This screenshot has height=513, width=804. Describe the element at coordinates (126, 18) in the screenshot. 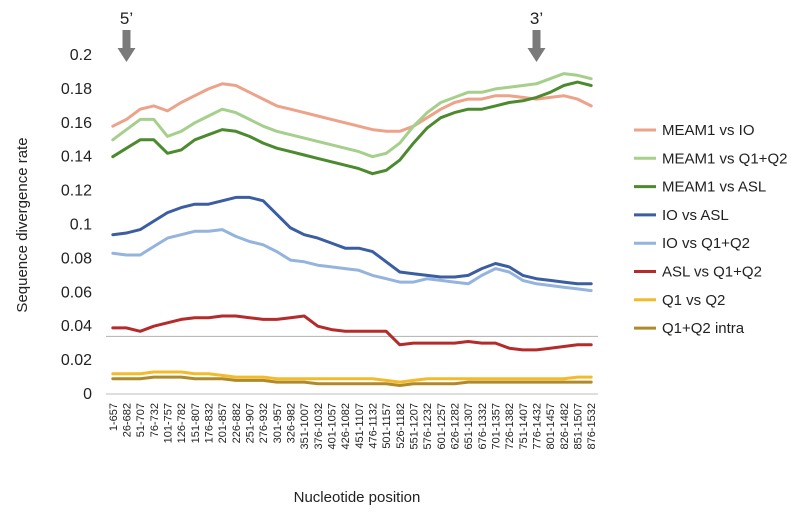

I see `marker-label: 5’` at that location.